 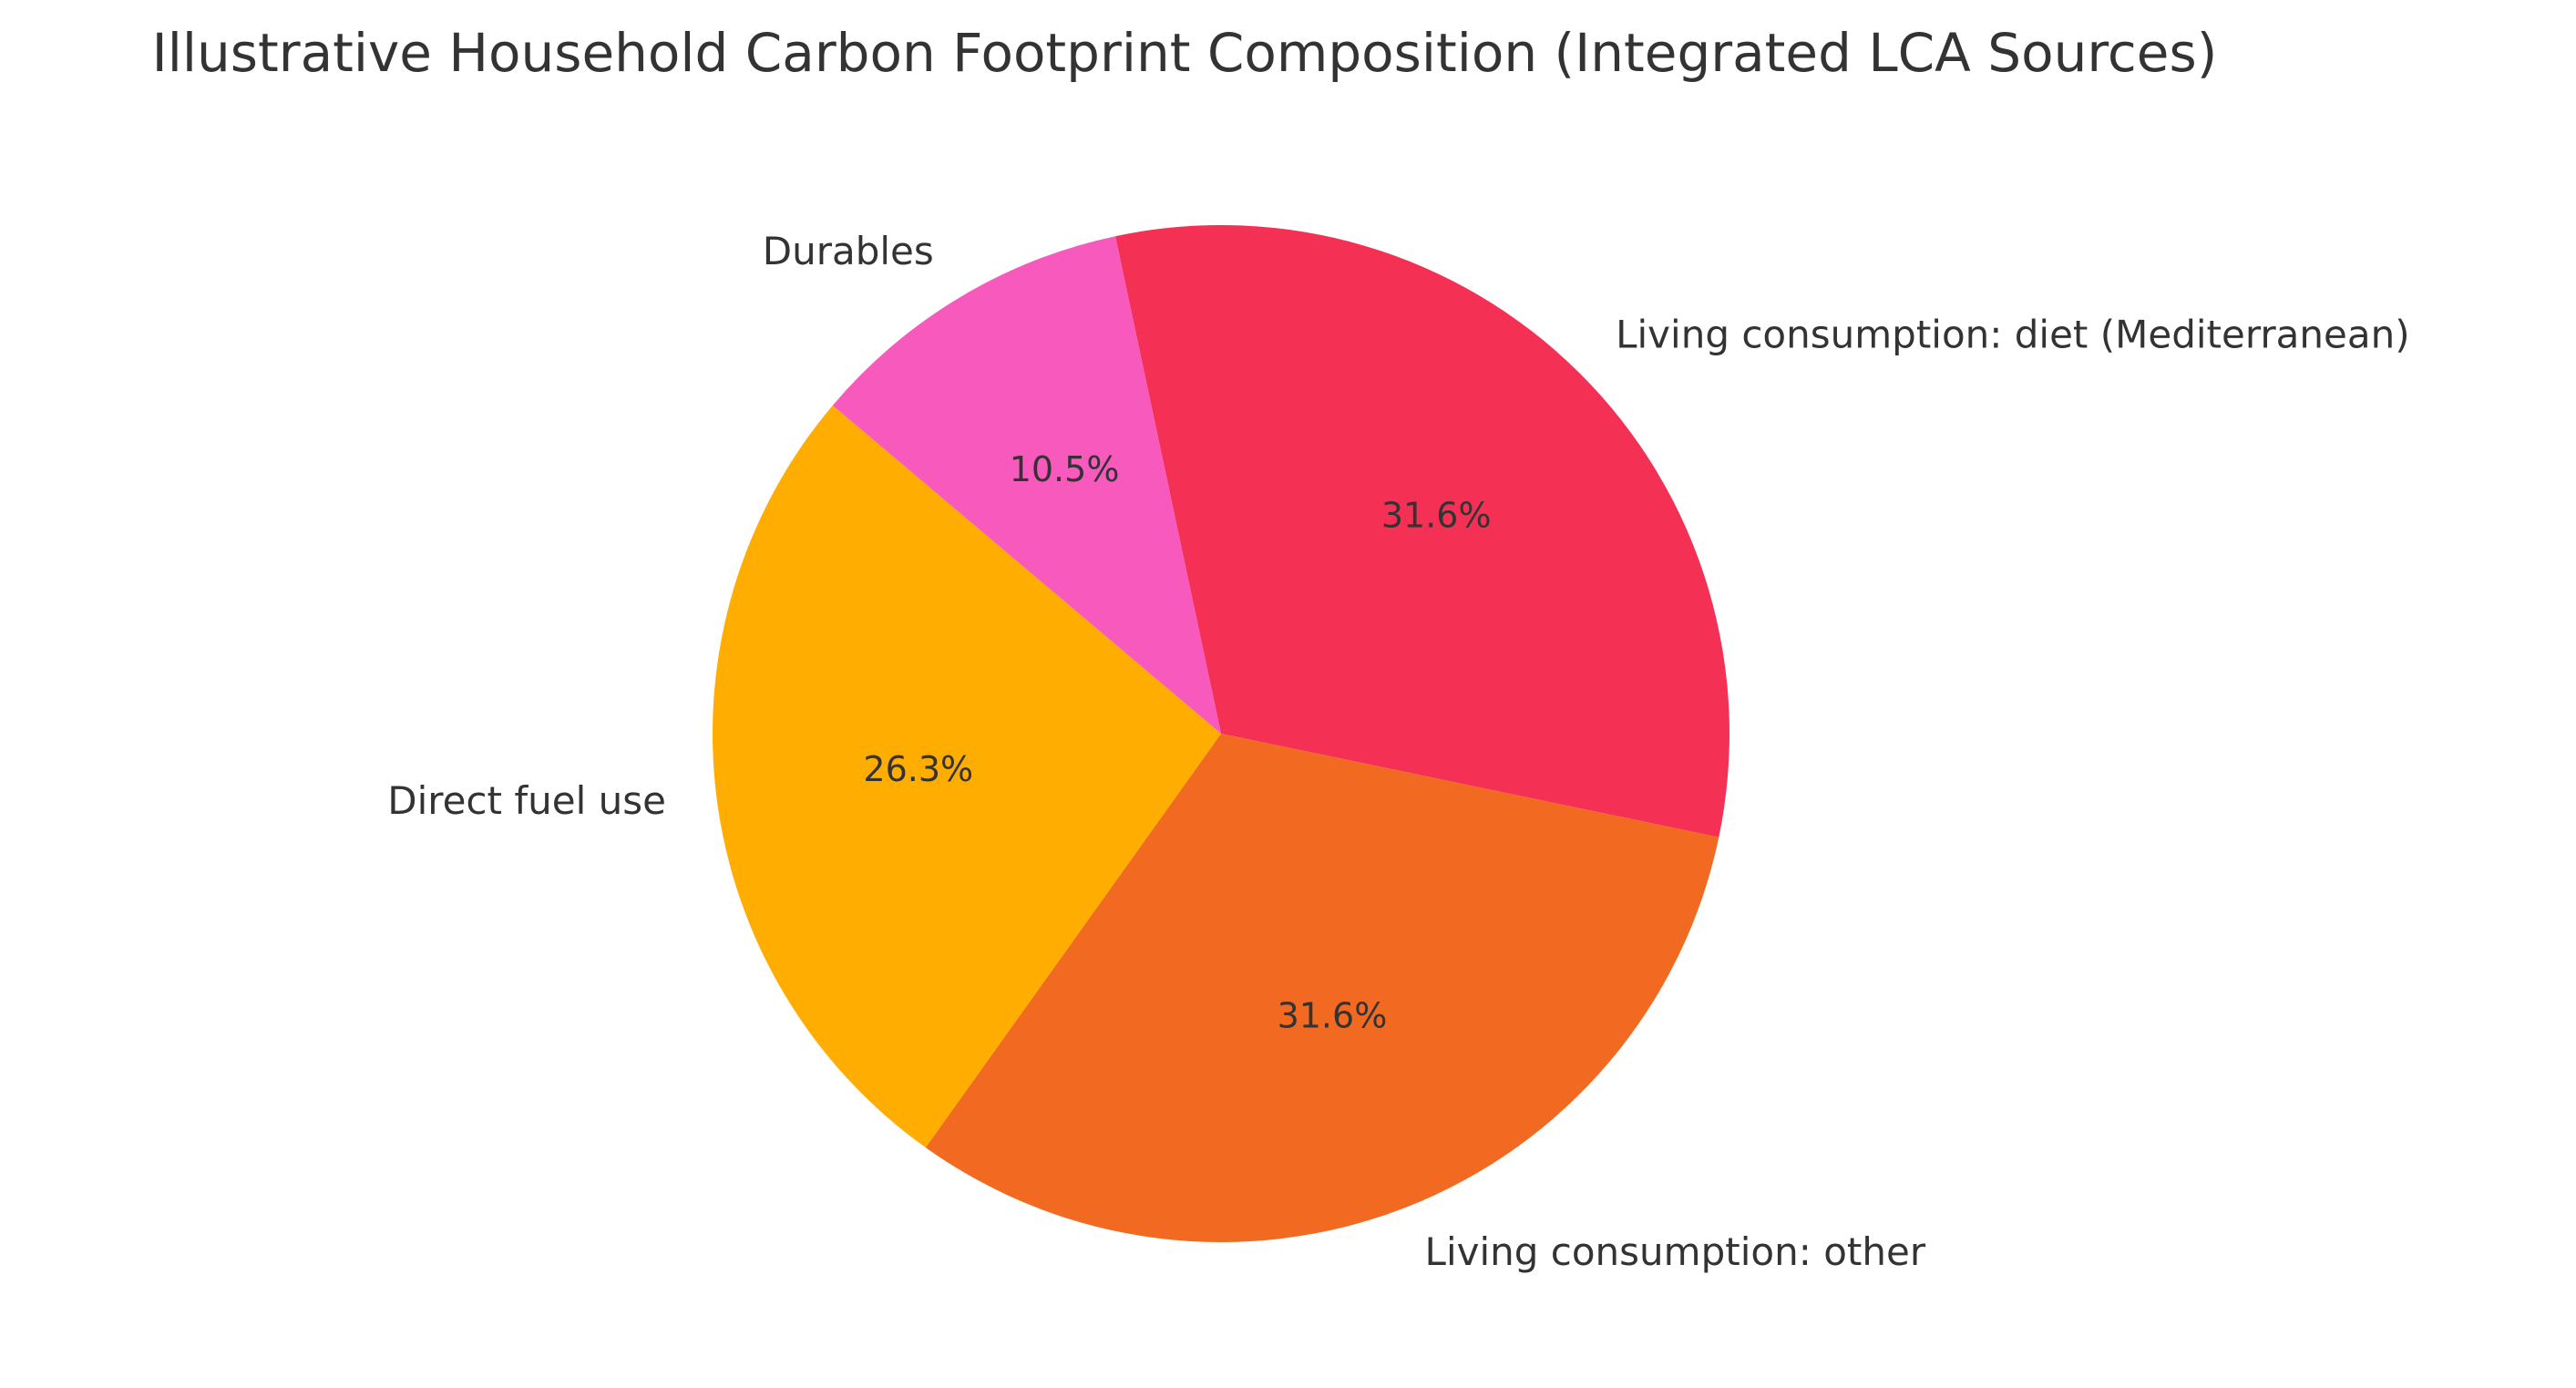 I want to click on pie-slice-direct-fuel-use, so click(x=967, y=776).